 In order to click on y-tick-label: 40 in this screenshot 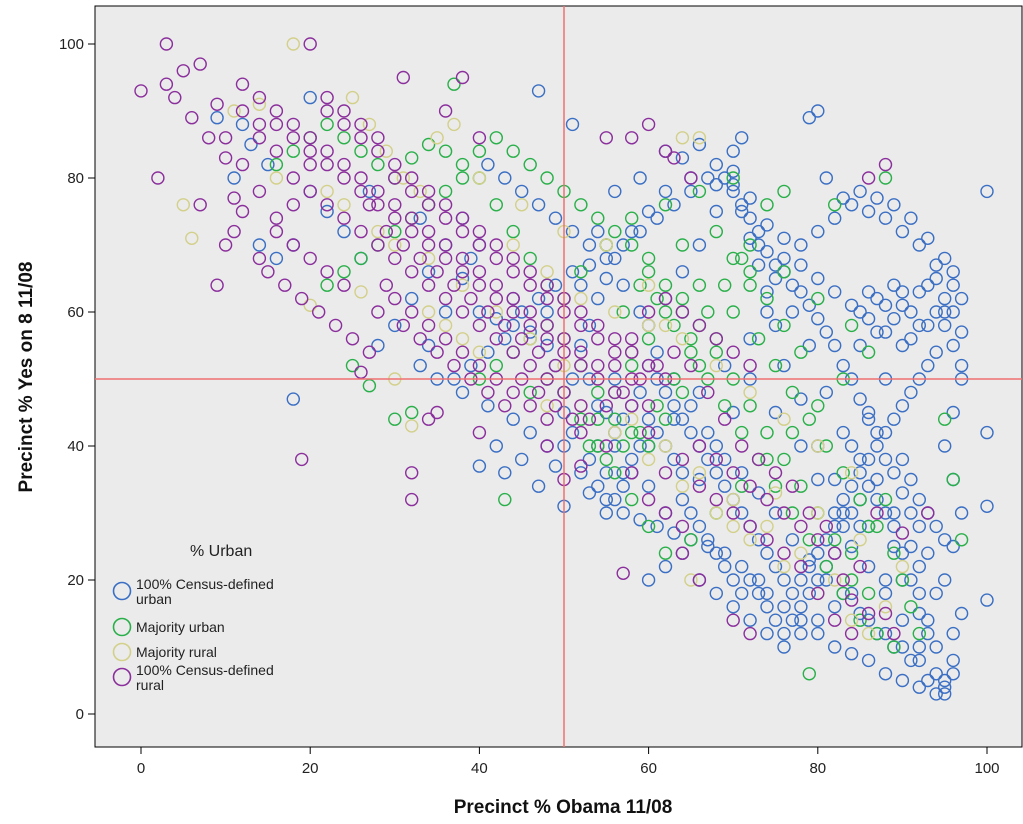, I will do `click(75, 446)`.